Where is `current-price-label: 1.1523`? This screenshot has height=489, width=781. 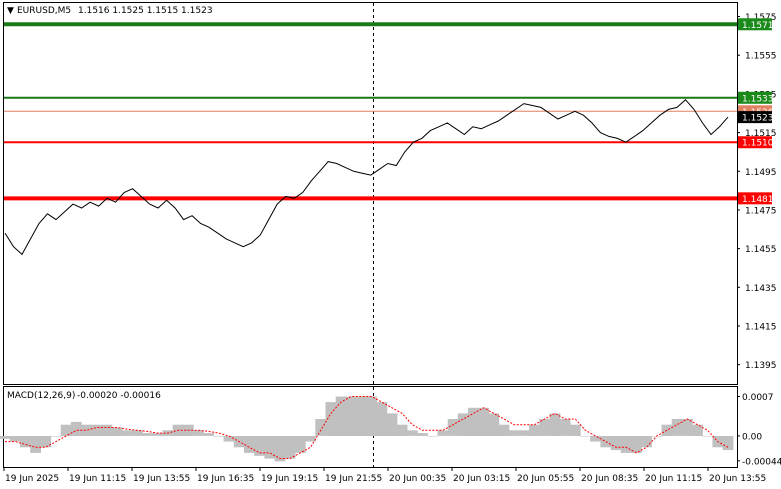
current-price-label: 1.1523 is located at coordinates (758, 119).